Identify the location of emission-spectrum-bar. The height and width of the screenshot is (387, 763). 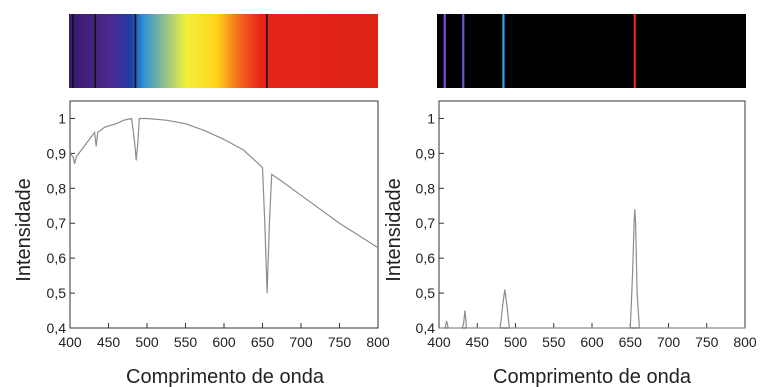
(591, 51).